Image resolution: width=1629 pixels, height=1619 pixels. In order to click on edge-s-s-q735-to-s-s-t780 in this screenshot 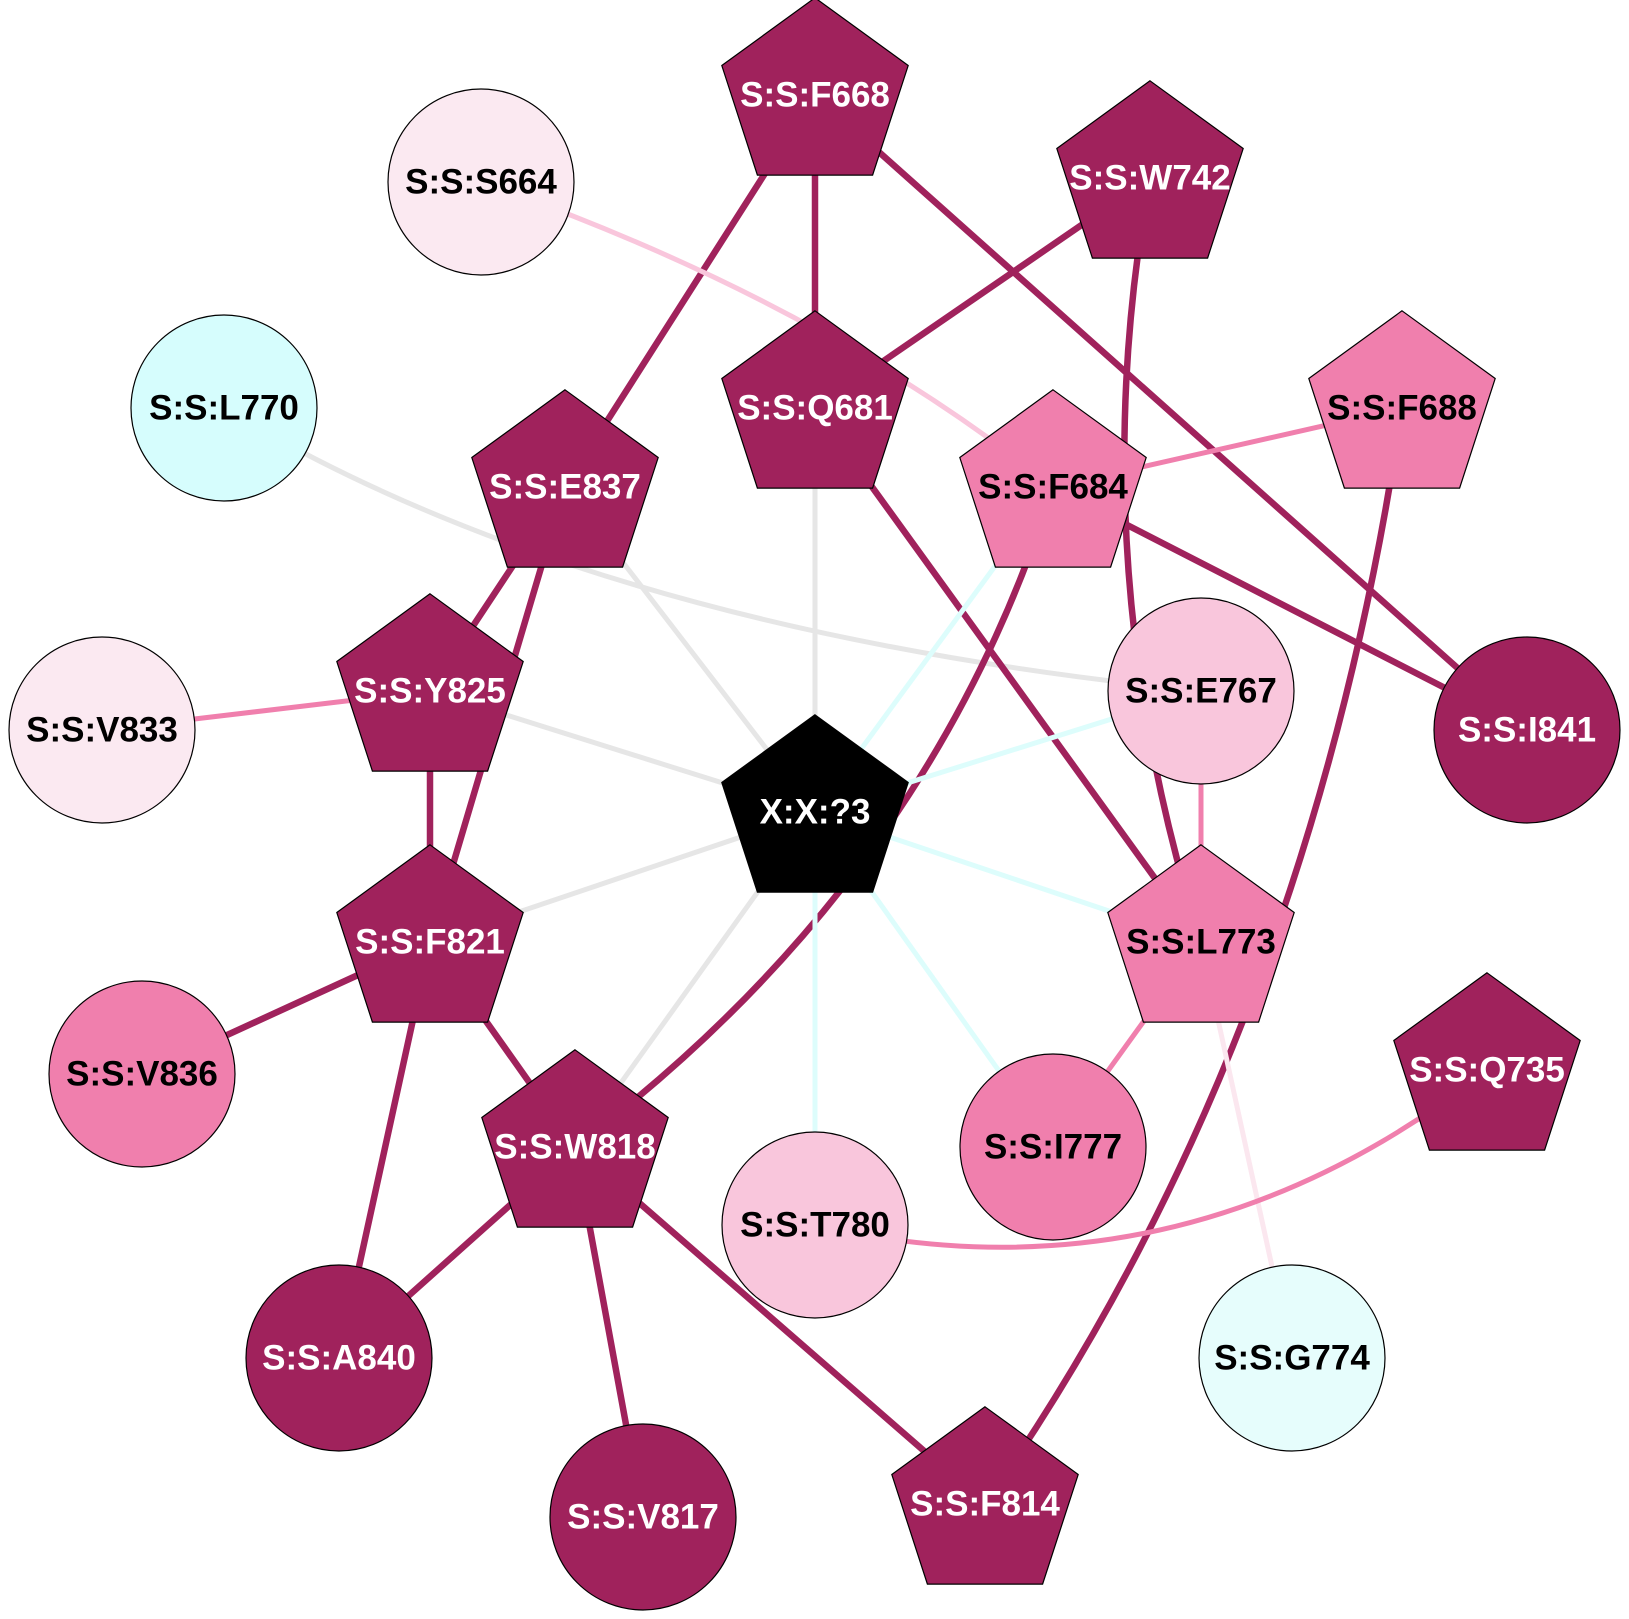, I will do `click(1151, 1158)`.